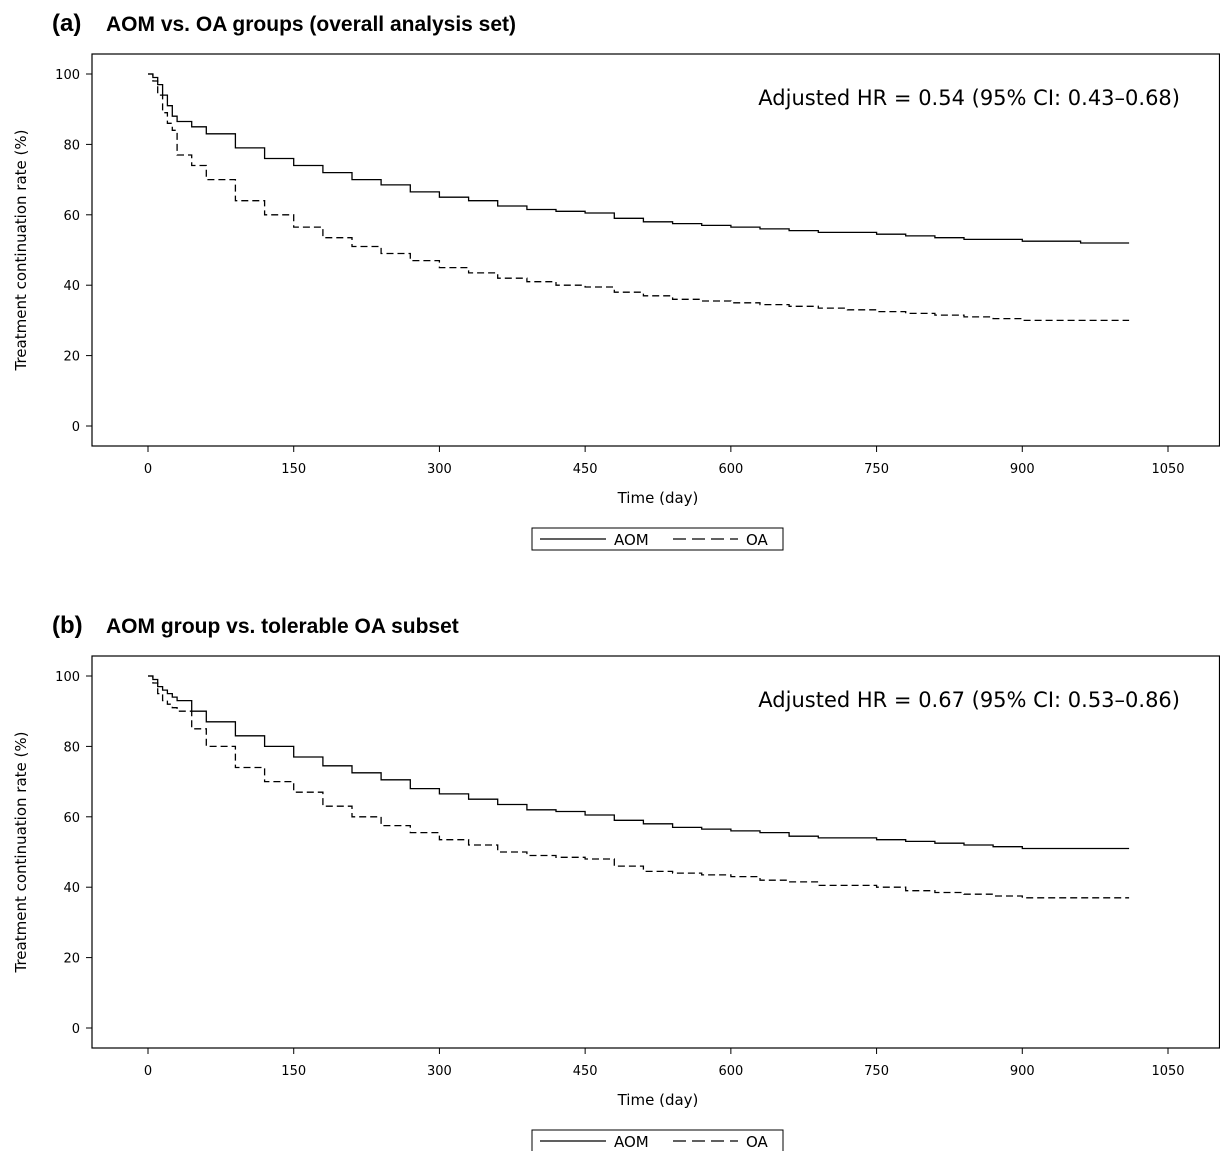  What do you see at coordinates (969, 98) in the screenshot?
I see `hr-annotation: Adjusted HR = 0.54 (95% CI: 0.43–0.68)` at bounding box center [969, 98].